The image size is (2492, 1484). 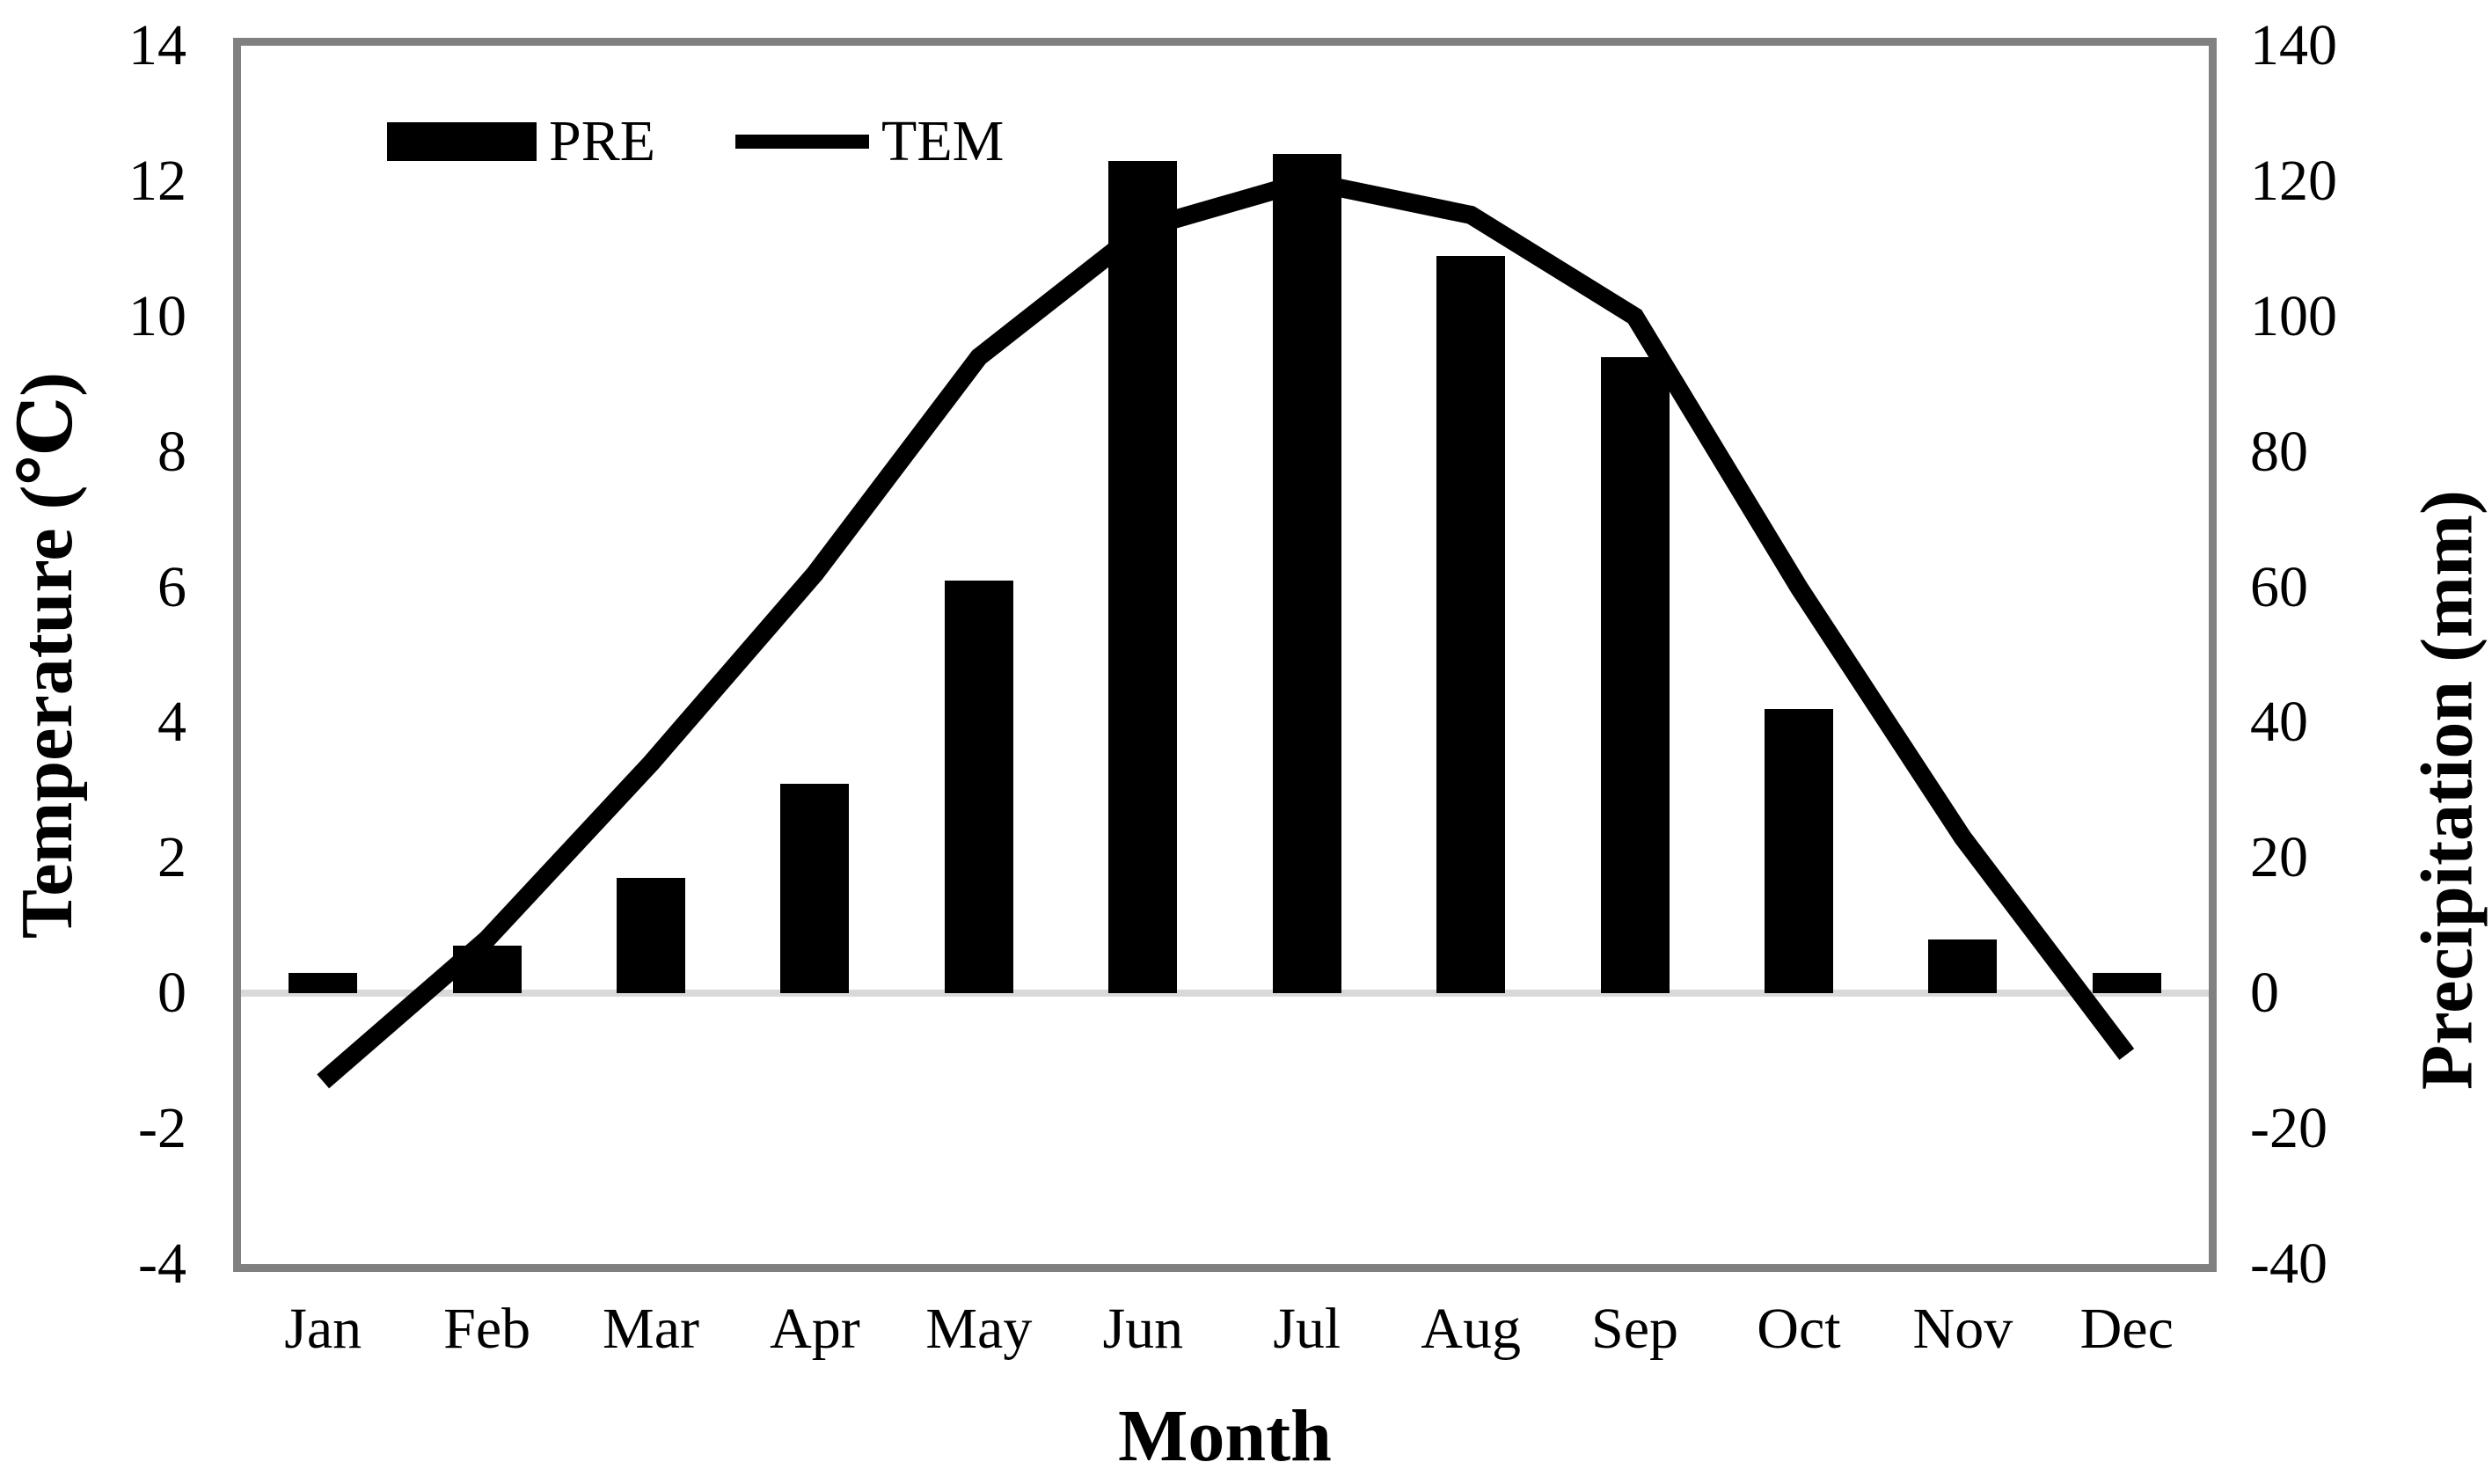 What do you see at coordinates (323, 984) in the screenshot?
I see `bar-jan` at bounding box center [323, 984].